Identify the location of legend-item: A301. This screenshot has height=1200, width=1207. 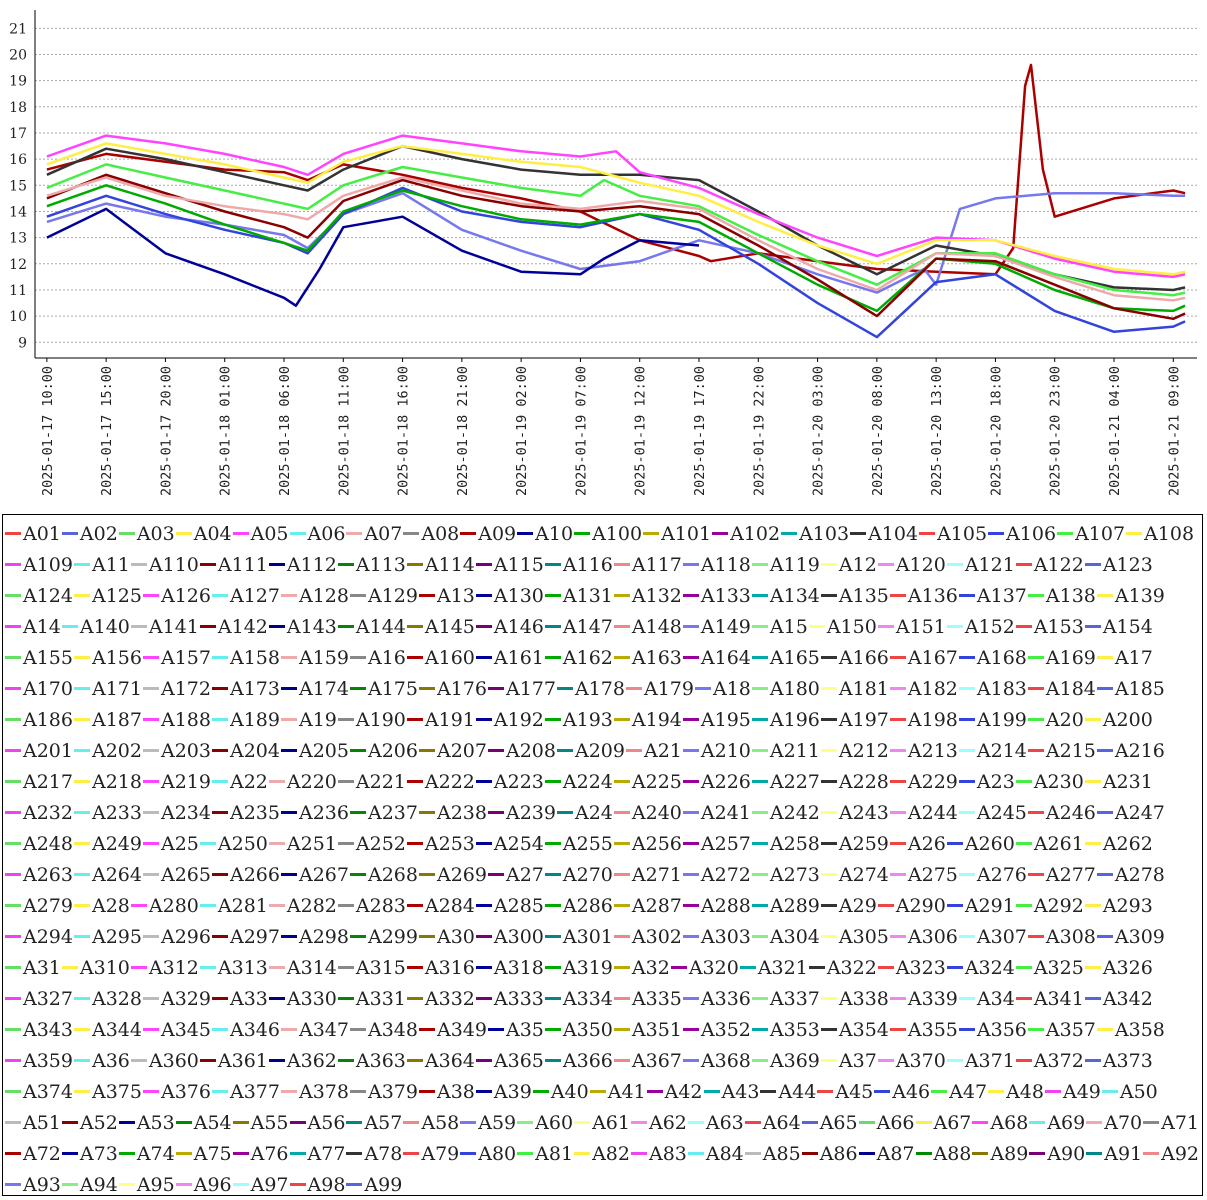
(578, 936).